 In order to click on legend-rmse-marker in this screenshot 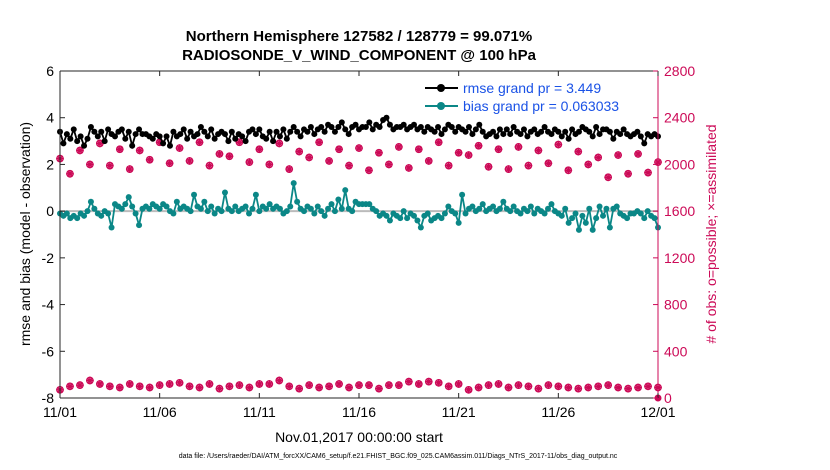, I will do `click(441, 88)`.